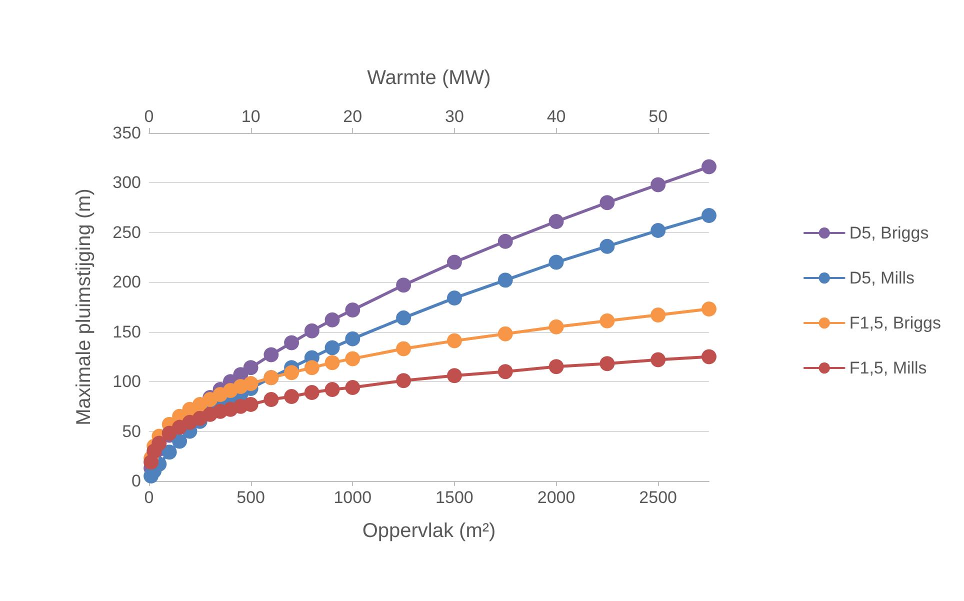 Image resolution: width=964 pixels, height=601 pixels. Describe the element at coordinates (882, 278) in the screenshot. I see `legend-label: D5, Mills` at that location.